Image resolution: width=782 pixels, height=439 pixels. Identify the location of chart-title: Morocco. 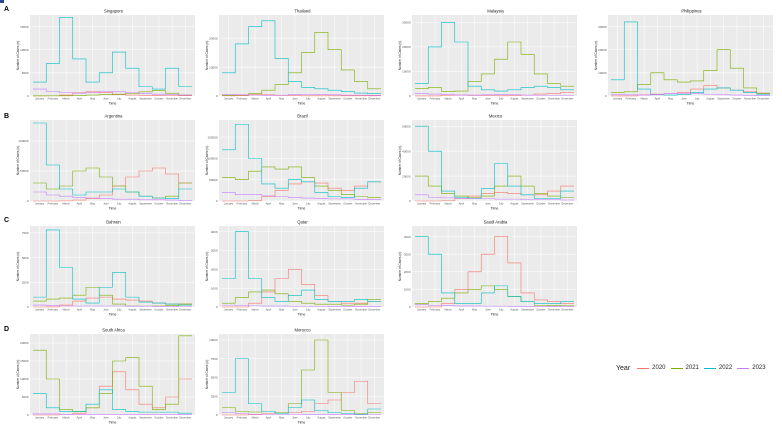
(302, 330).